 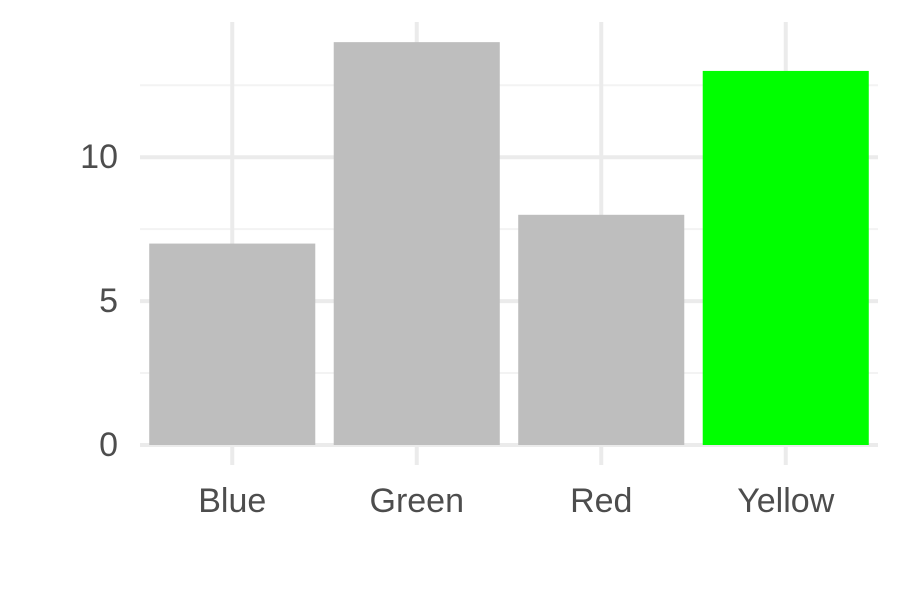 I want to click on bar-green, so click(x=416, y=244).